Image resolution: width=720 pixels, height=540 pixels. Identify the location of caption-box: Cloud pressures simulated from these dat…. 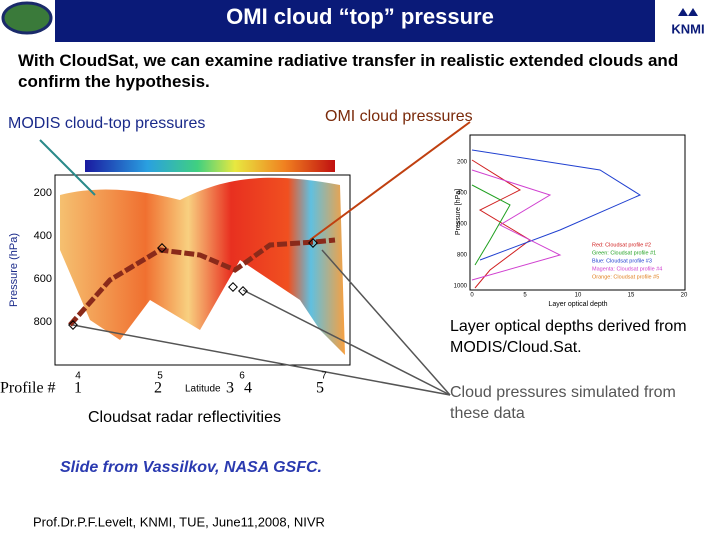
(563, 403).